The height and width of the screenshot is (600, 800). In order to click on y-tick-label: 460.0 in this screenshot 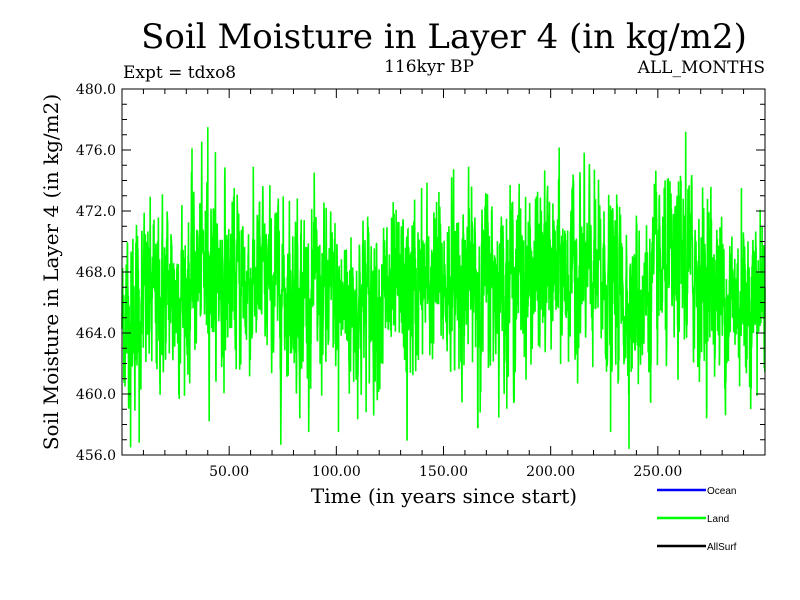, I will do `click(96, 395)`.